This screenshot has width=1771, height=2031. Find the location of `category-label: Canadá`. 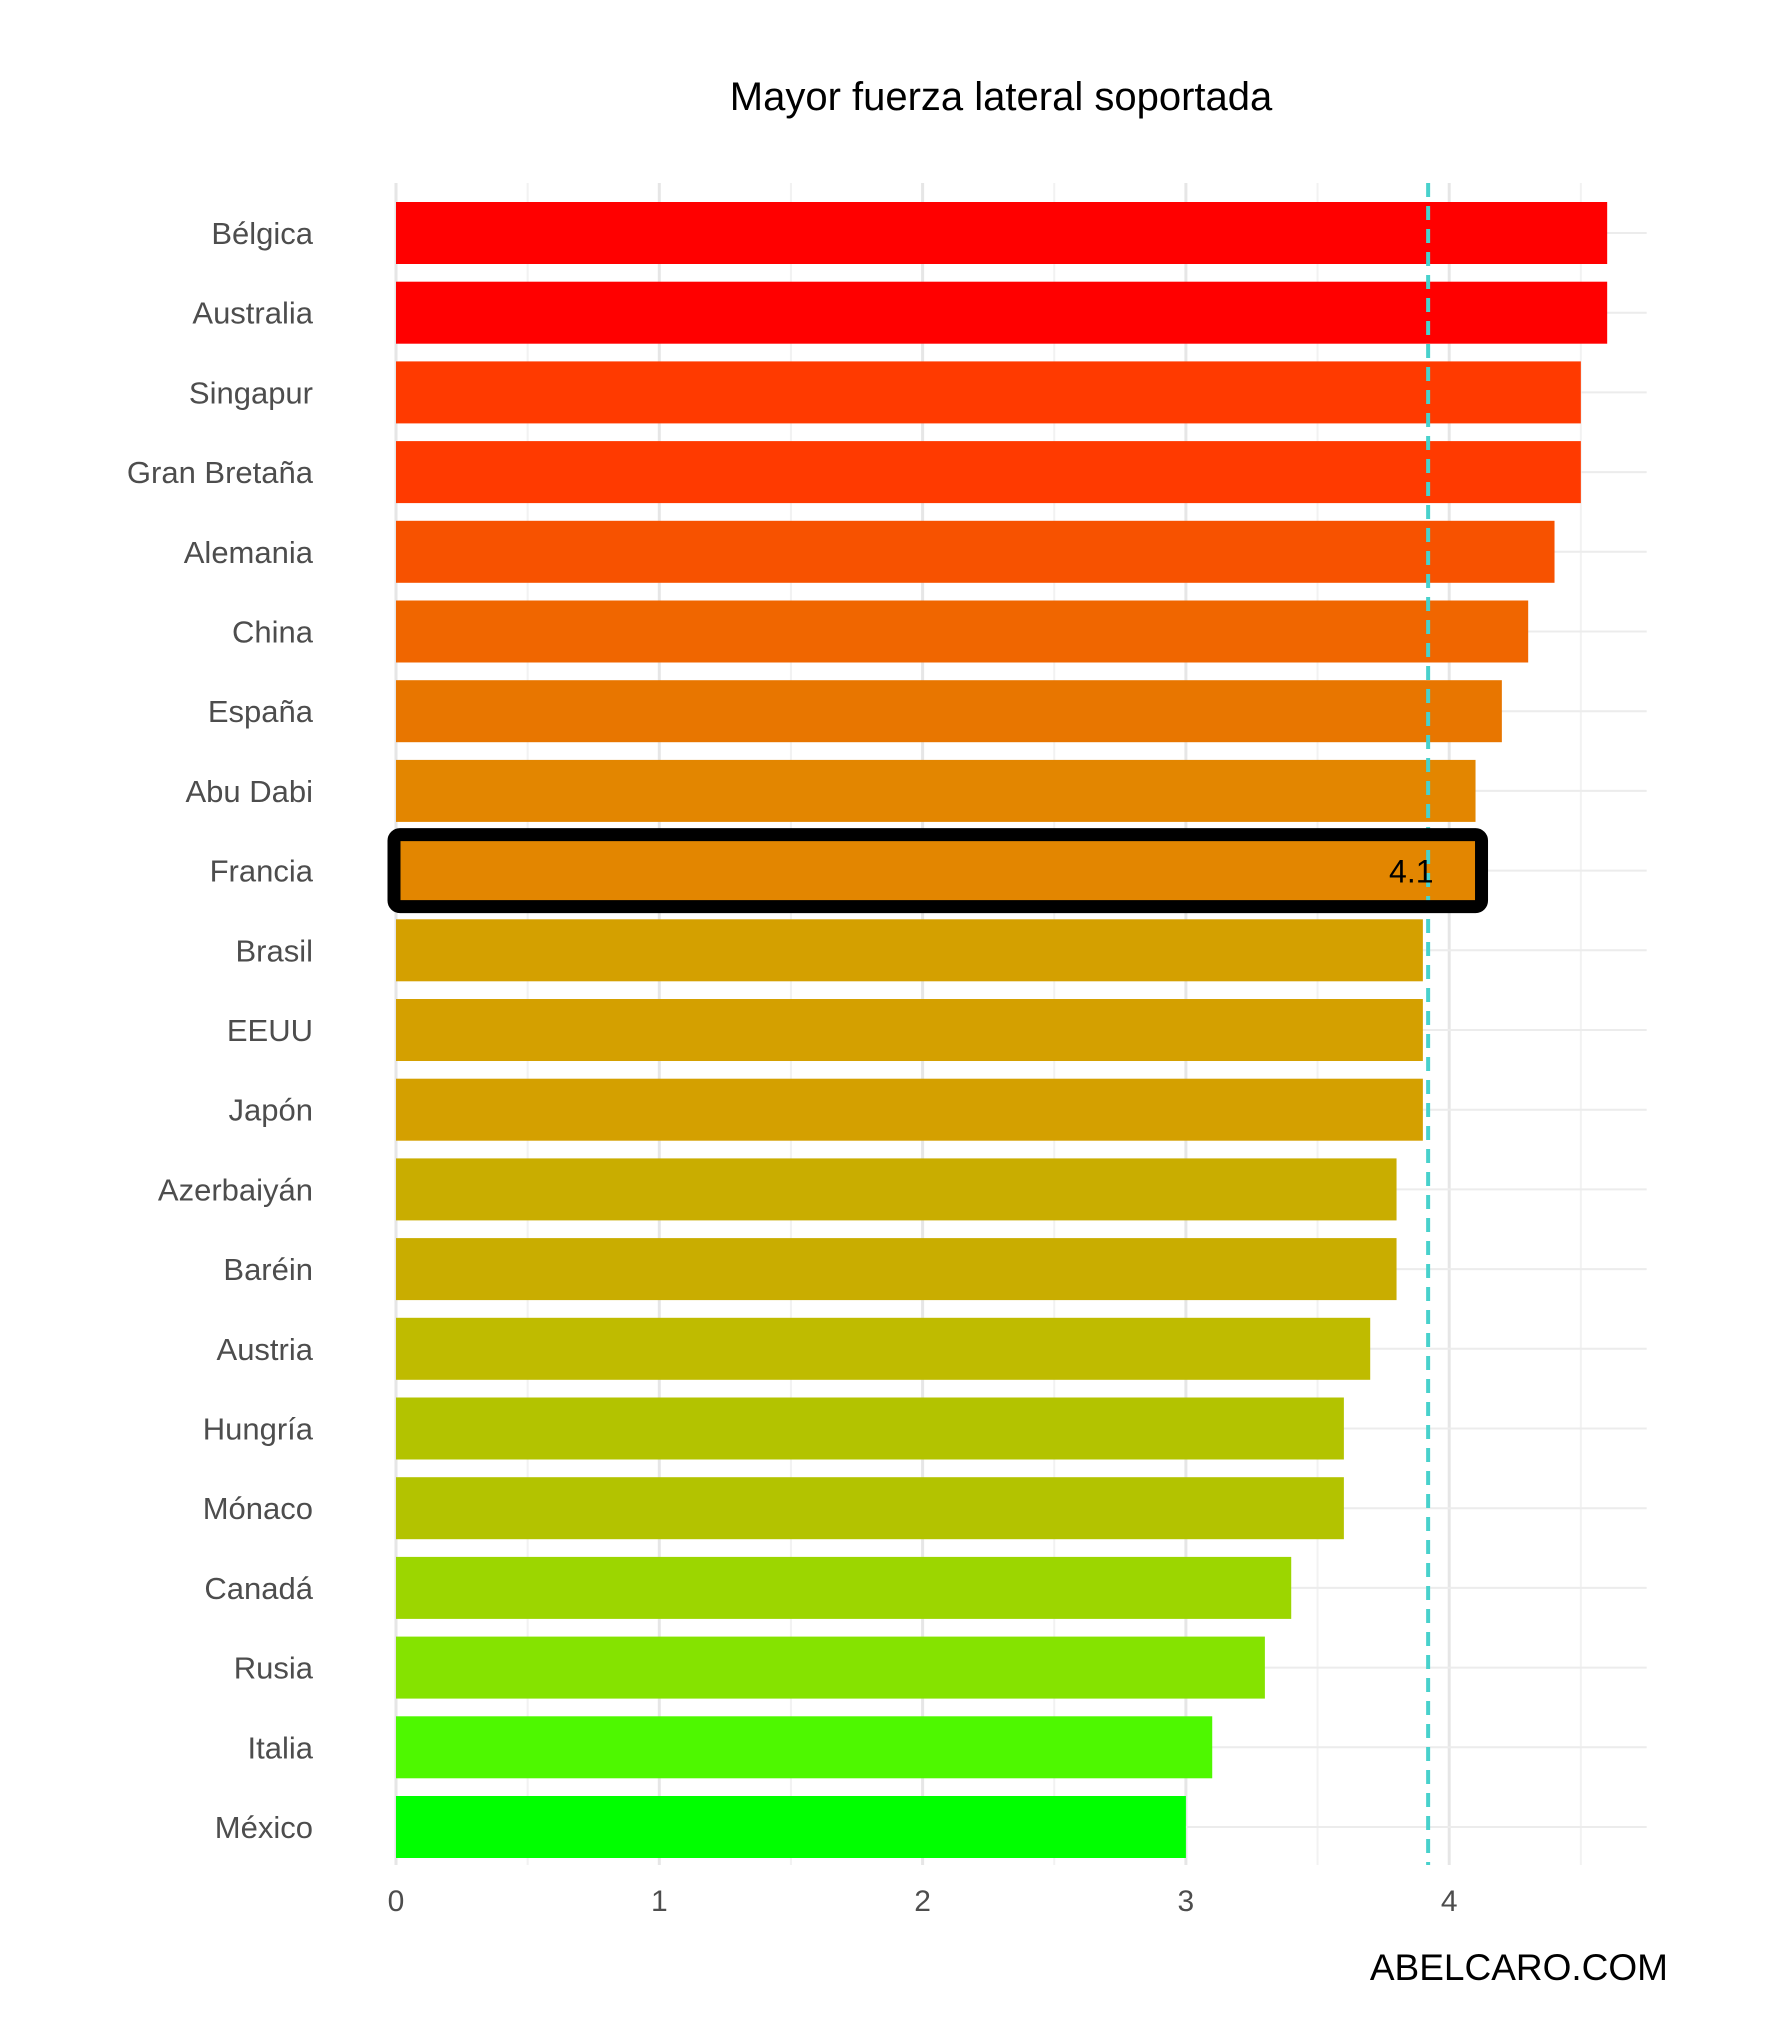

category-label: Canadá is located at coordinates (258, 1588).